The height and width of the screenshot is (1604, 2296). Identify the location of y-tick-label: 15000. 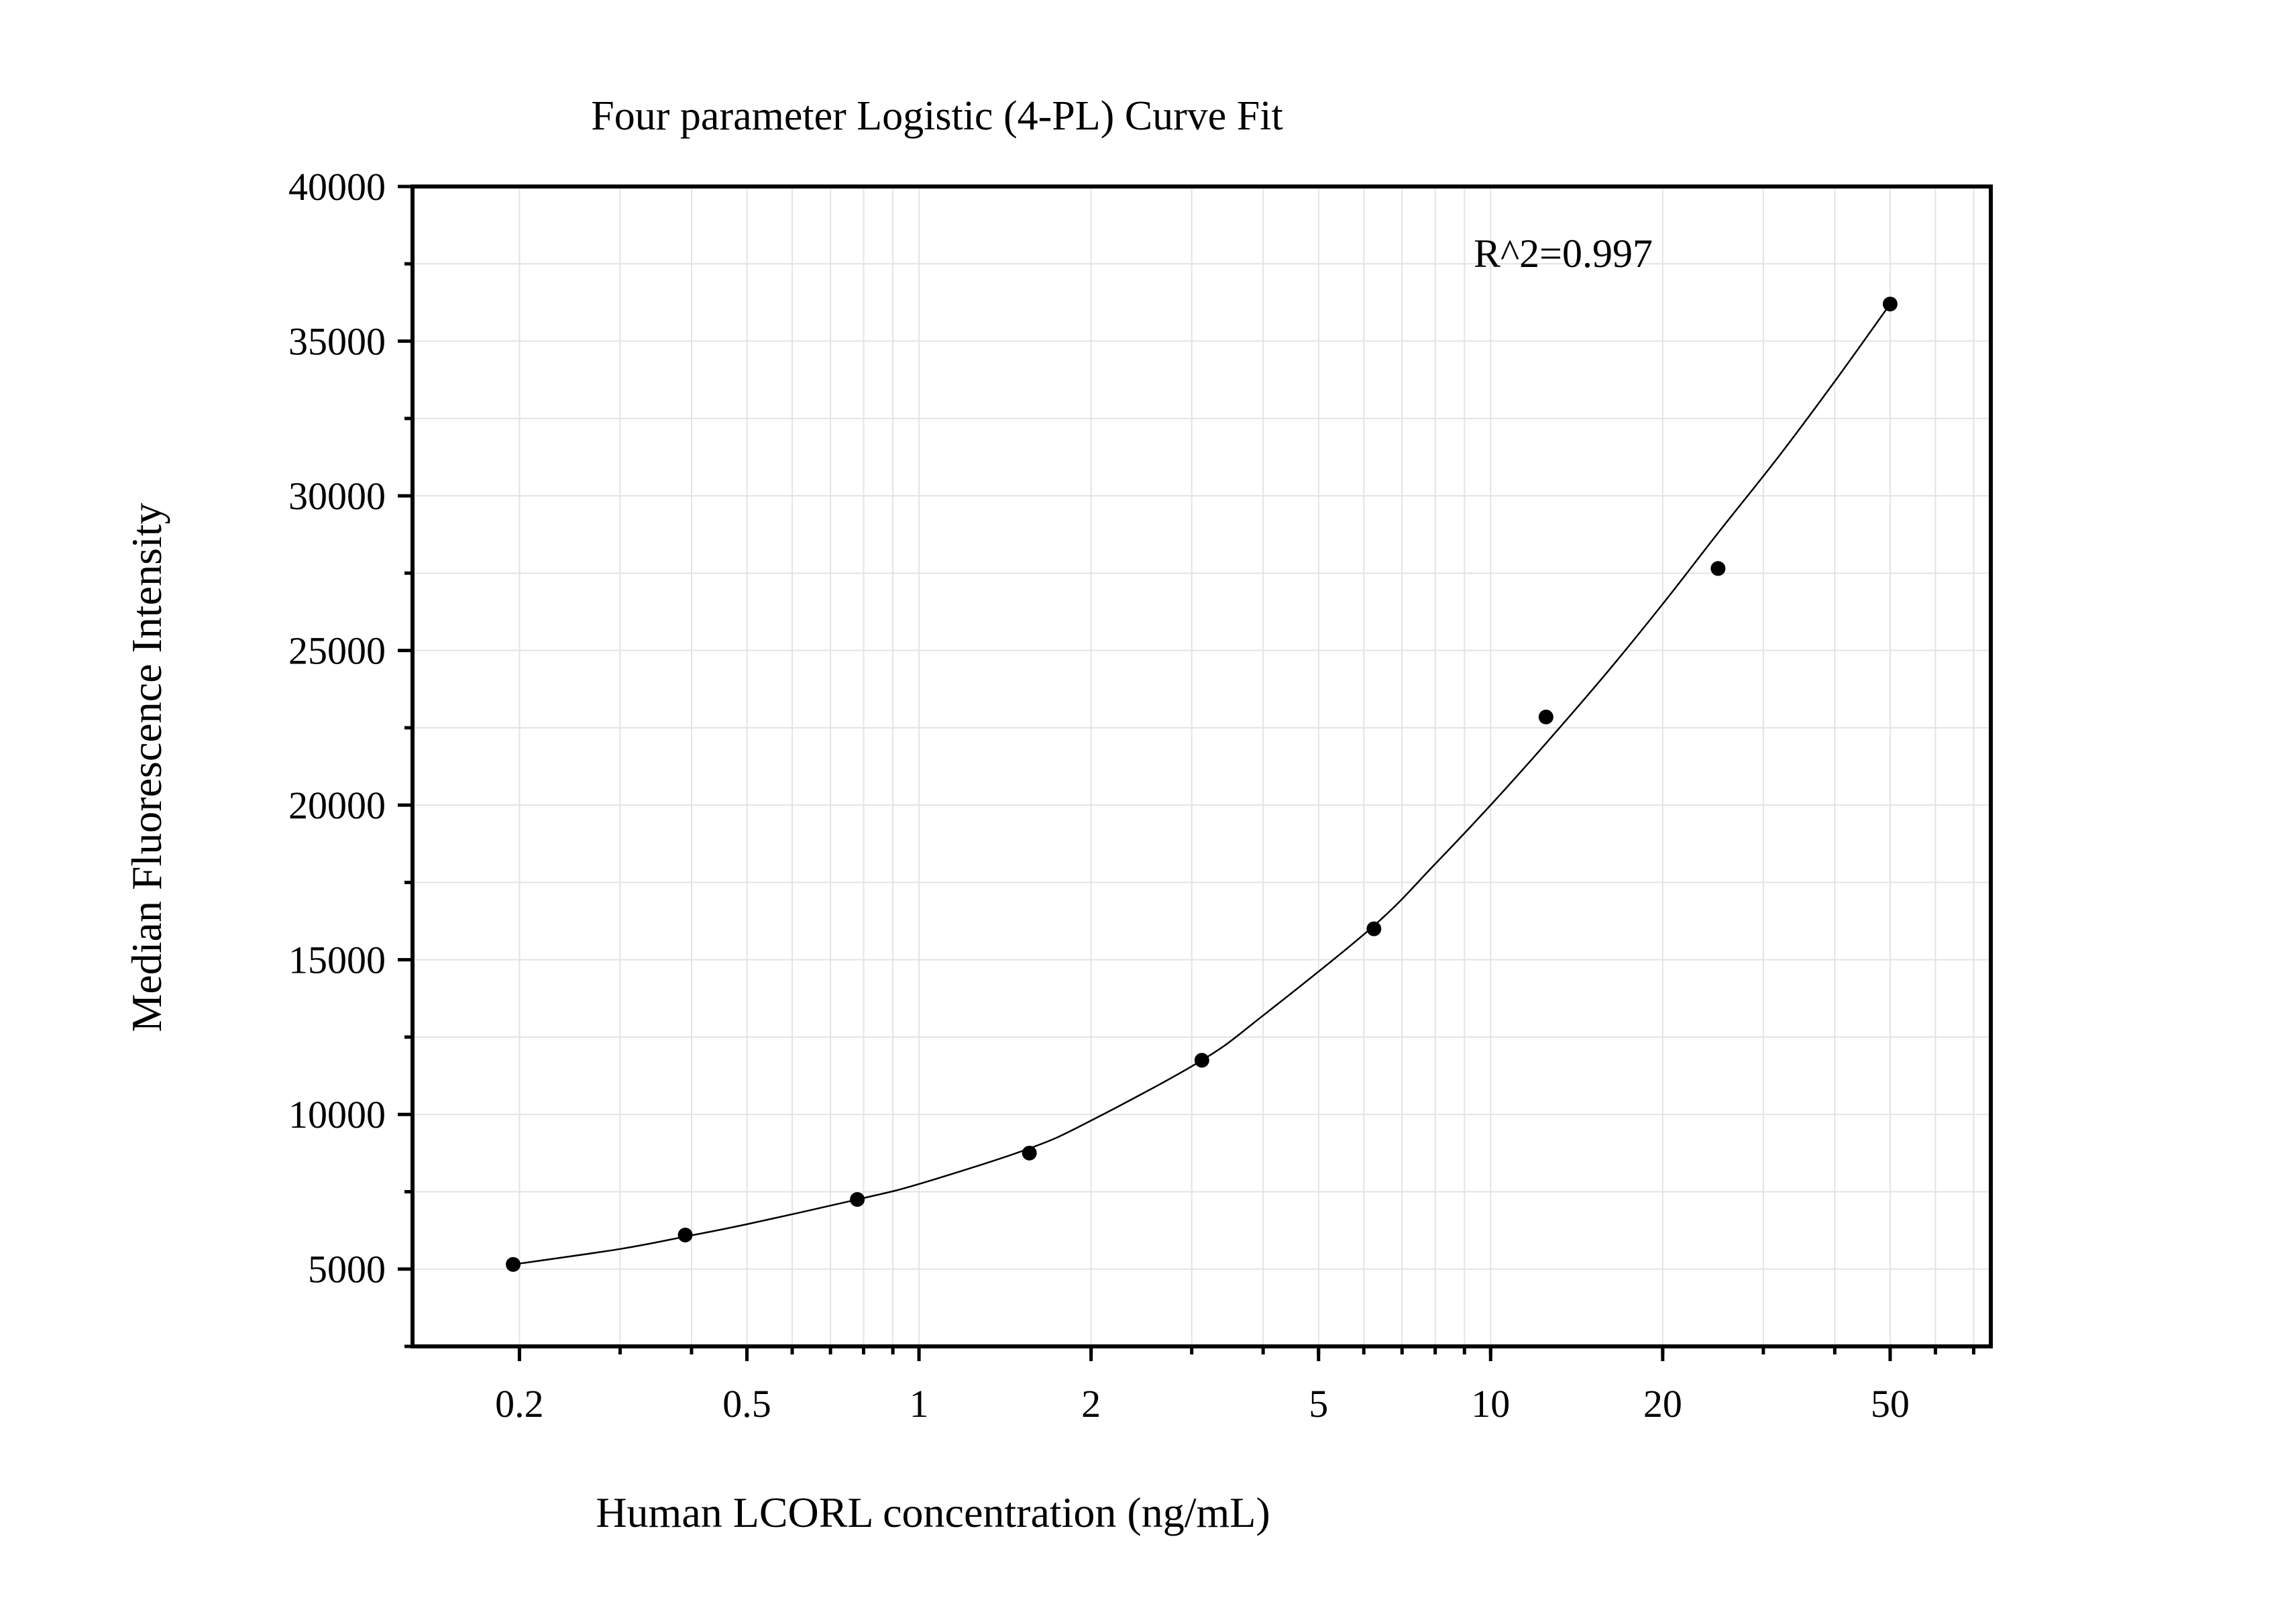
(337, 960).